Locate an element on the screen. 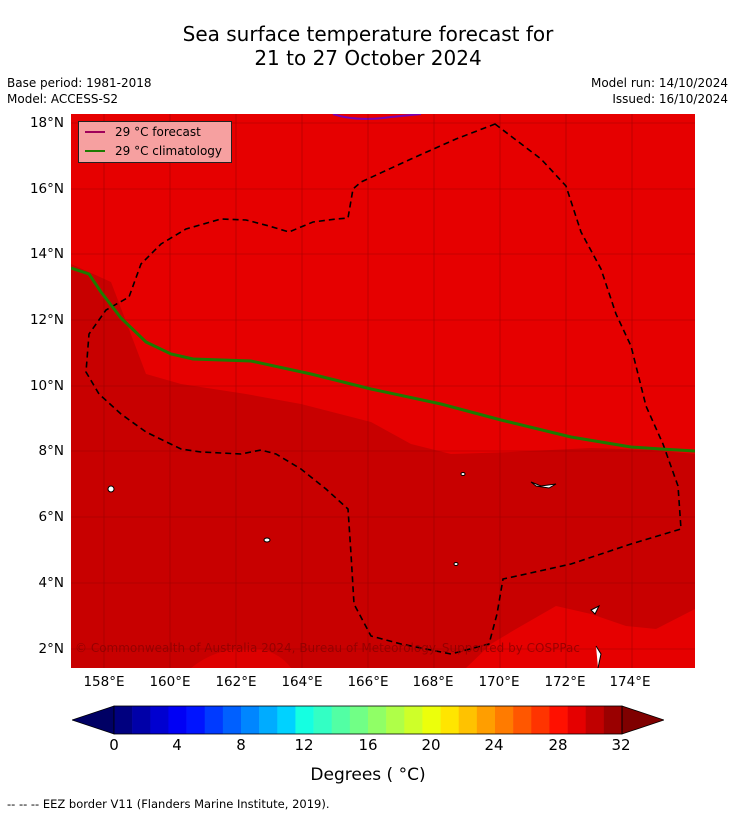  x-tick: 158°E is located at coordinates (104, 682).